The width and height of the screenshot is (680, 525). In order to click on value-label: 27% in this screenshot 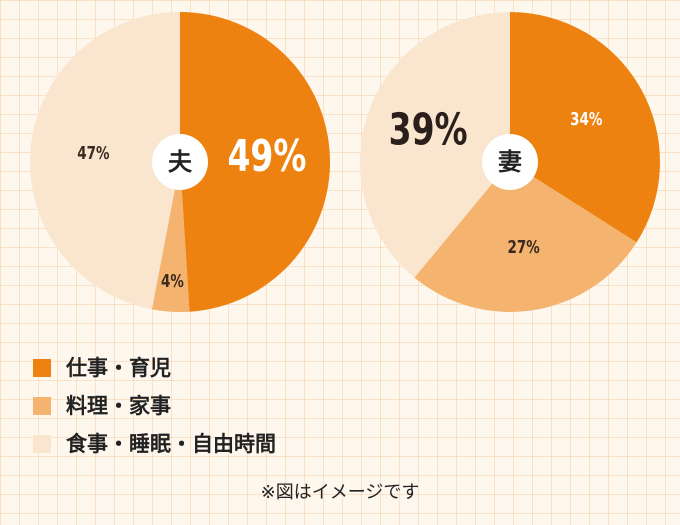, I will do `click(523, 246)`.